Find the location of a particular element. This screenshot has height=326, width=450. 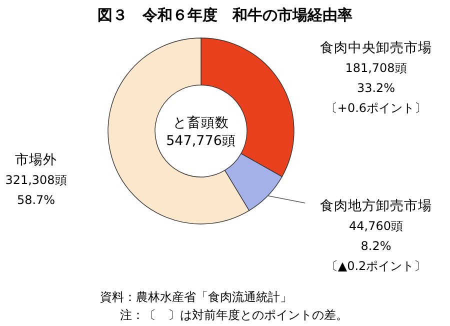

text: 注：〔 〕は対前年度とのポイントの差。 is located at coordinates (234, 315).